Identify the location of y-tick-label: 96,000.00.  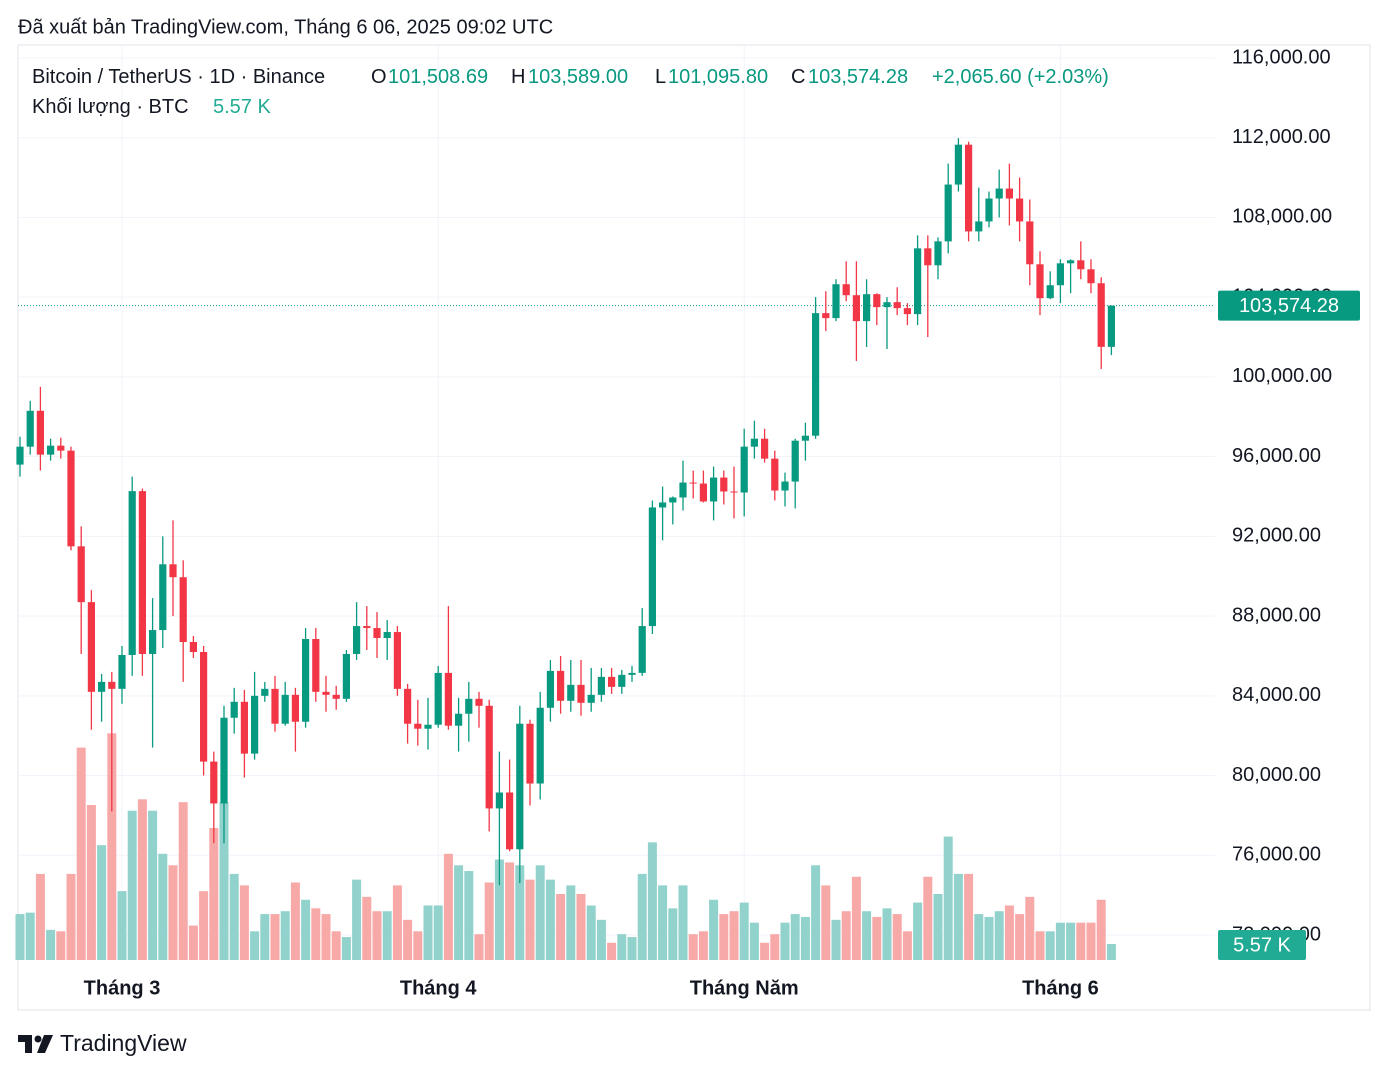
(1276, 456).